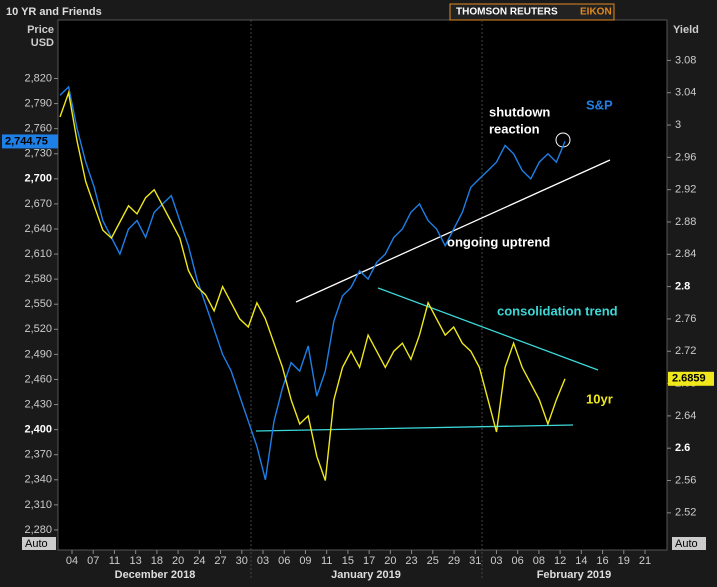 This screenshot has height=587, width=717. What do you see at coordinates (682, 448) in the screenshot?
I see `y2-tick-label: 2.6` at bounding box center [682, 448].